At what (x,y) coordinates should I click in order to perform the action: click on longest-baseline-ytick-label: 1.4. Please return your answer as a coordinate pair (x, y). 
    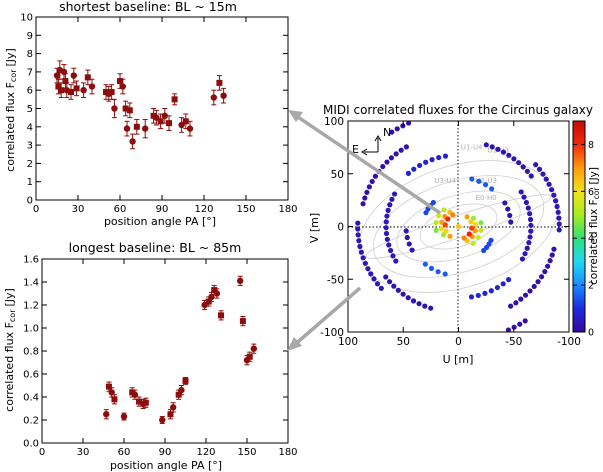
    Looking at the image, I should click on (31, 283).